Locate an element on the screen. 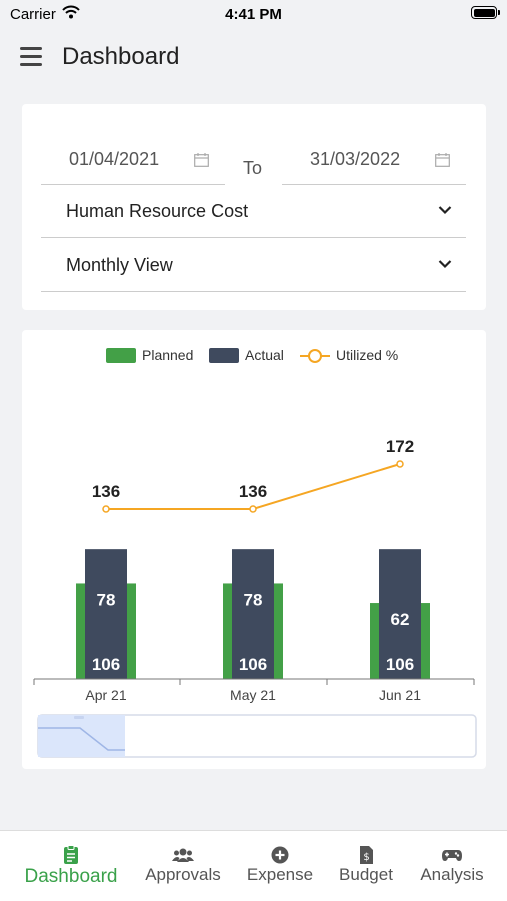 The height and width of the screenshot is (901, 507). app-header: Dashboard is located at coordinates (253, 58).